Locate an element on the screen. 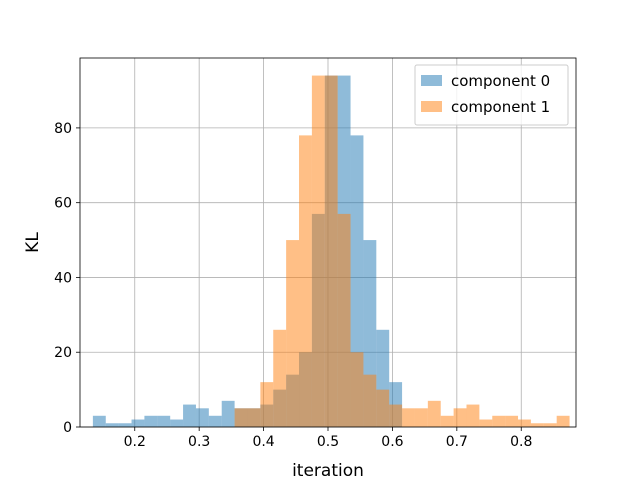 The height and width of the screenshot is (480, 640). x-tick-label: 0.5 is located at coordinates (328, 442).